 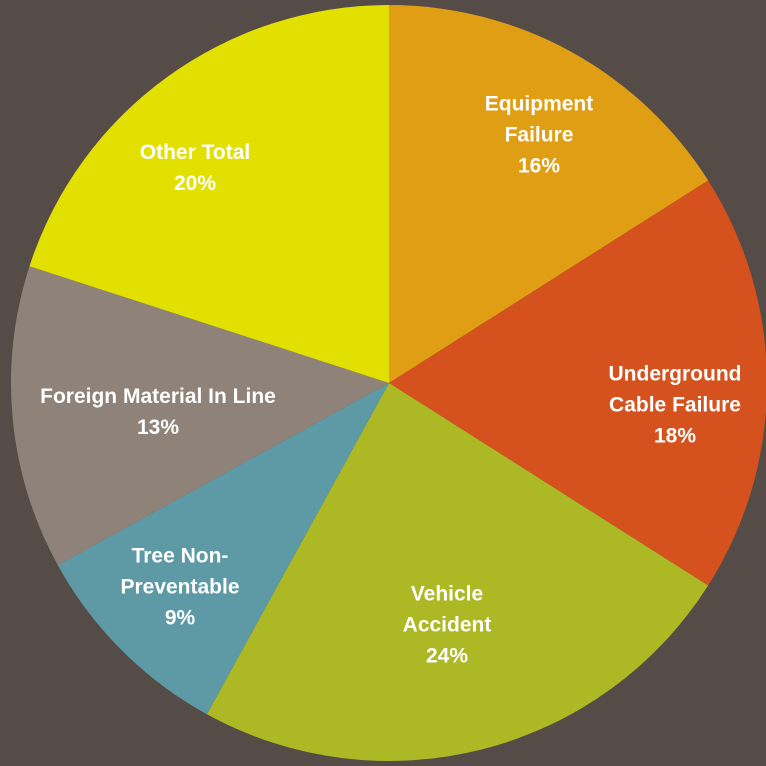 I want to click on slice-label: Other Total 20%, so click(x=195, y=168).